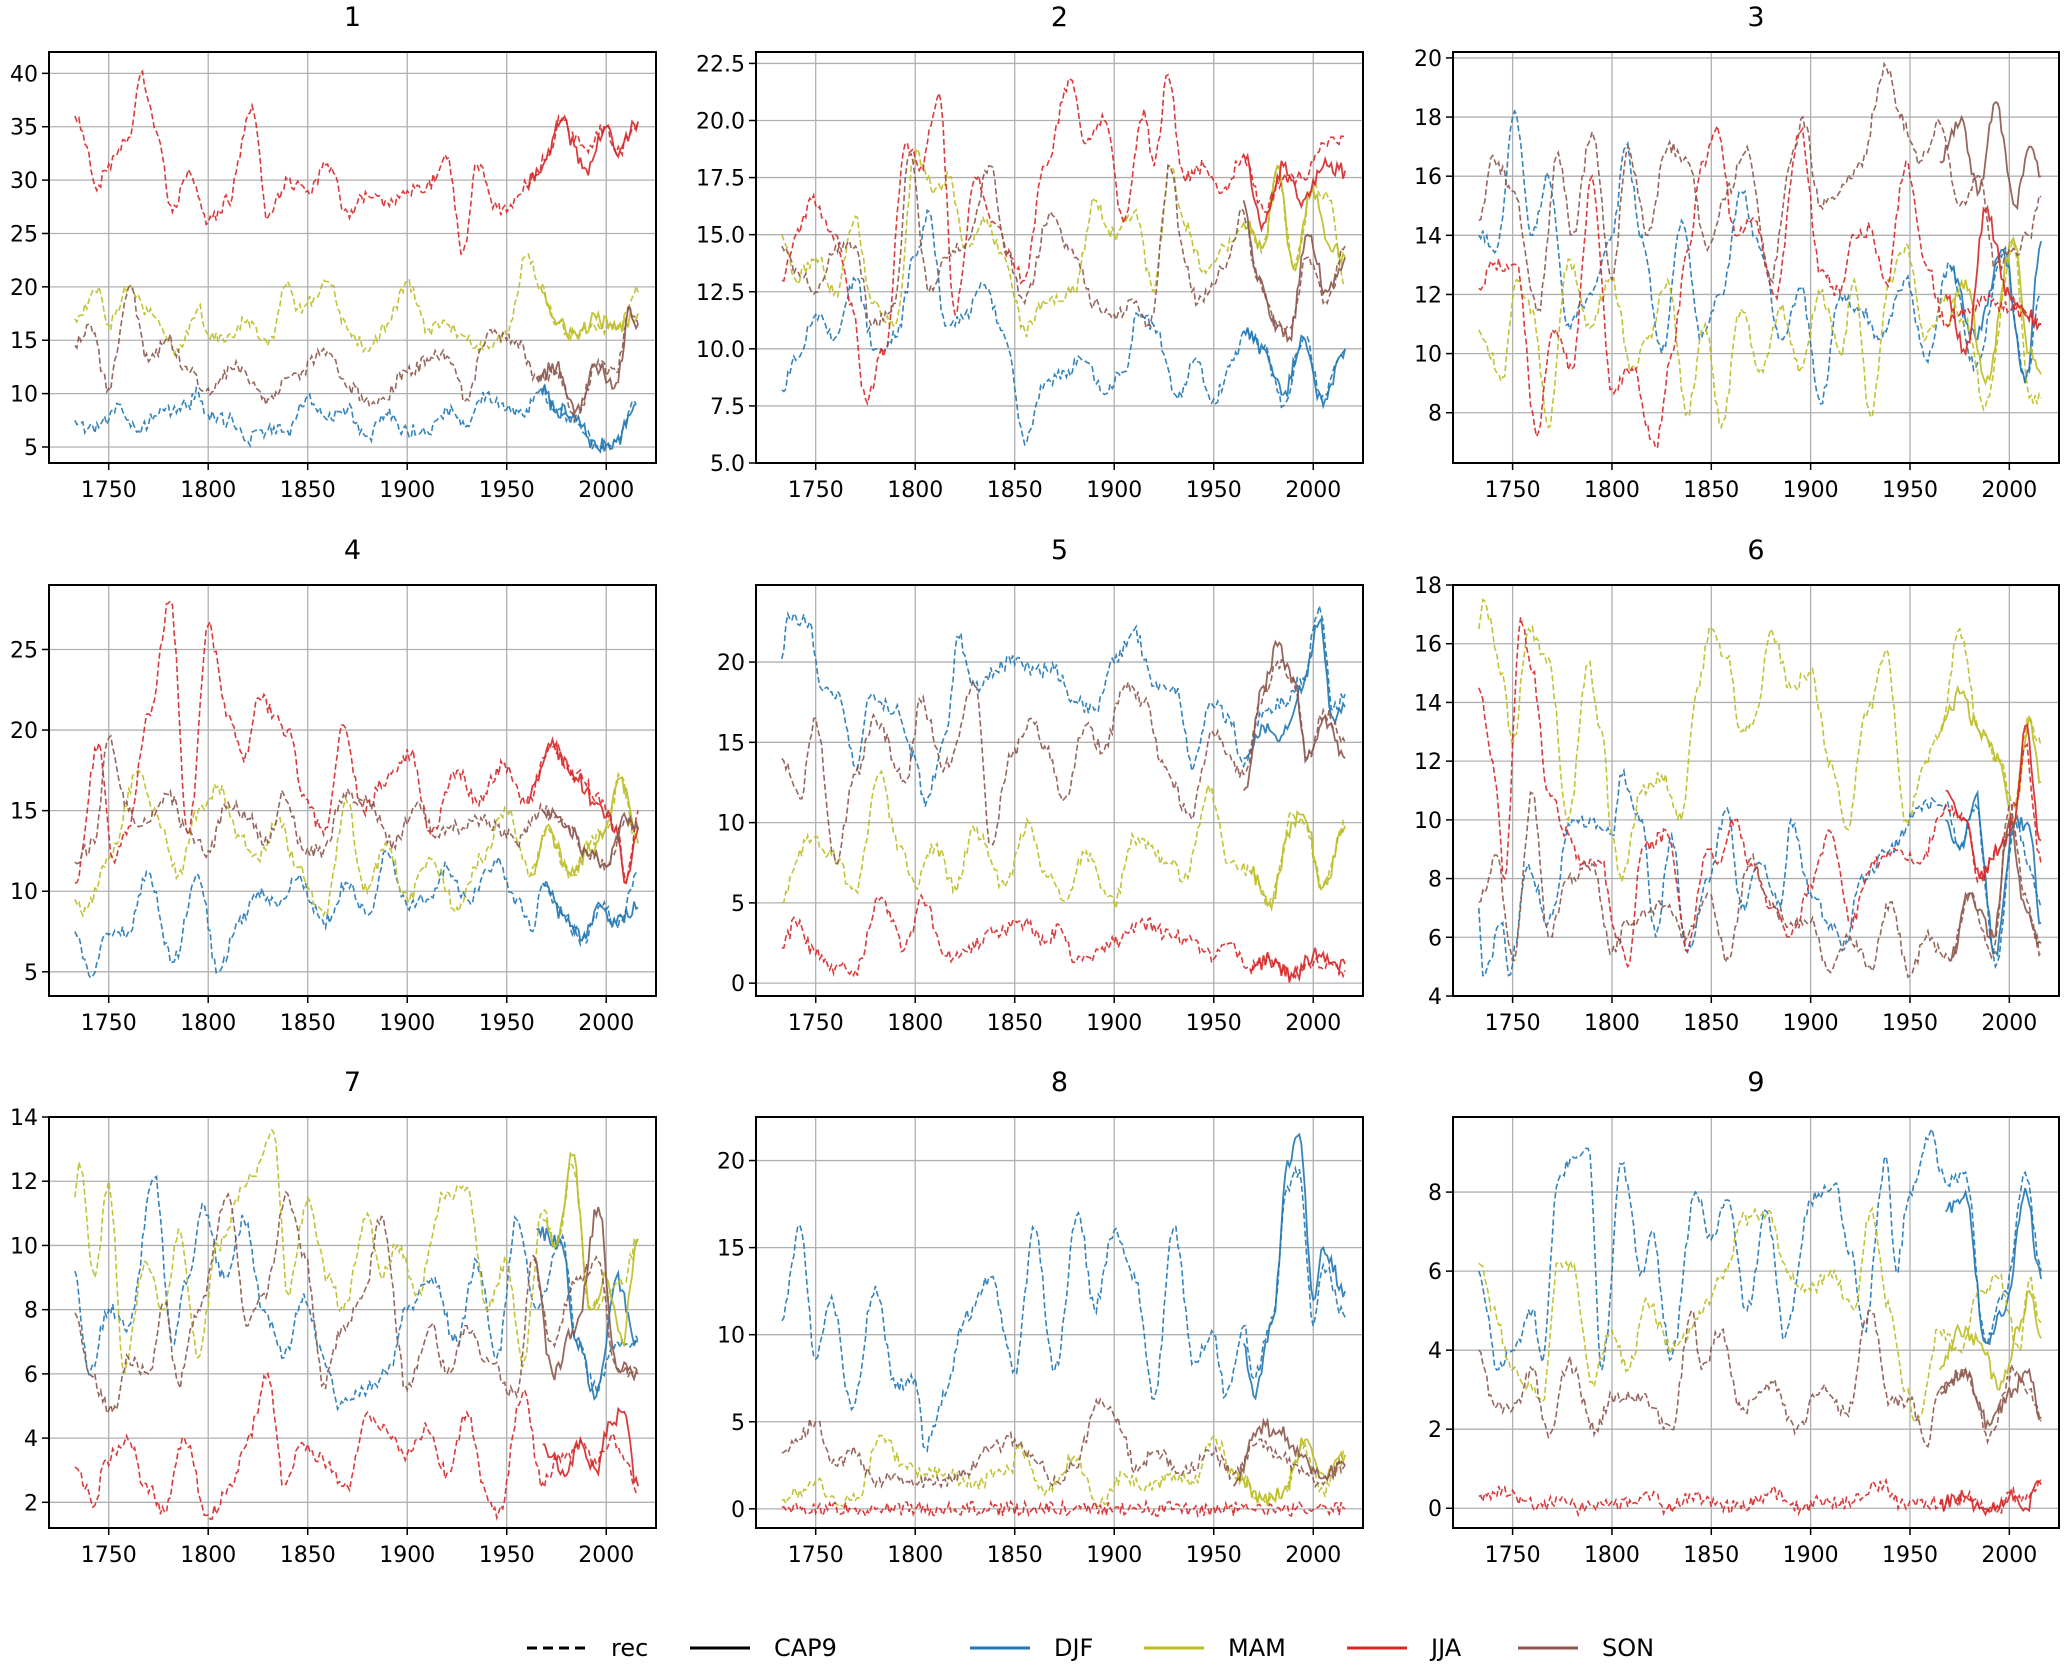 The image size is (2067, 1671). I want to click on panel-6: 6 1750 1800 1850 1900 1950 2000 4 6 8 10 12 14 16 18, so click(1730, 788).